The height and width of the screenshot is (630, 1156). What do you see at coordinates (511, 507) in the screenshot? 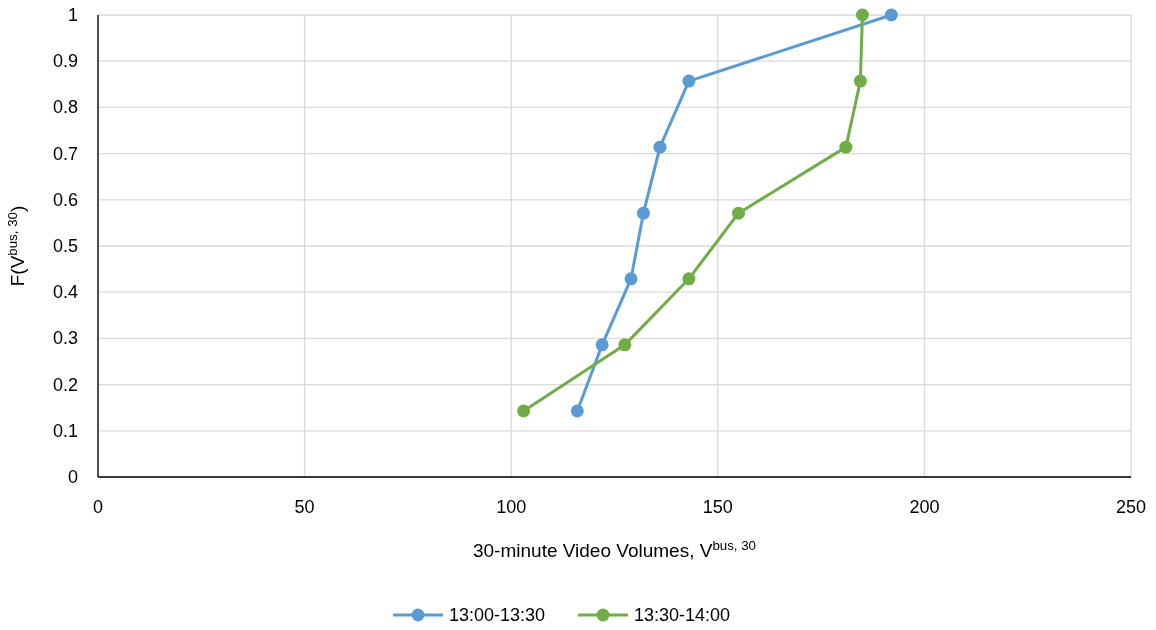
I see `x-tick-label: 100` at bounding box center [511, 507].